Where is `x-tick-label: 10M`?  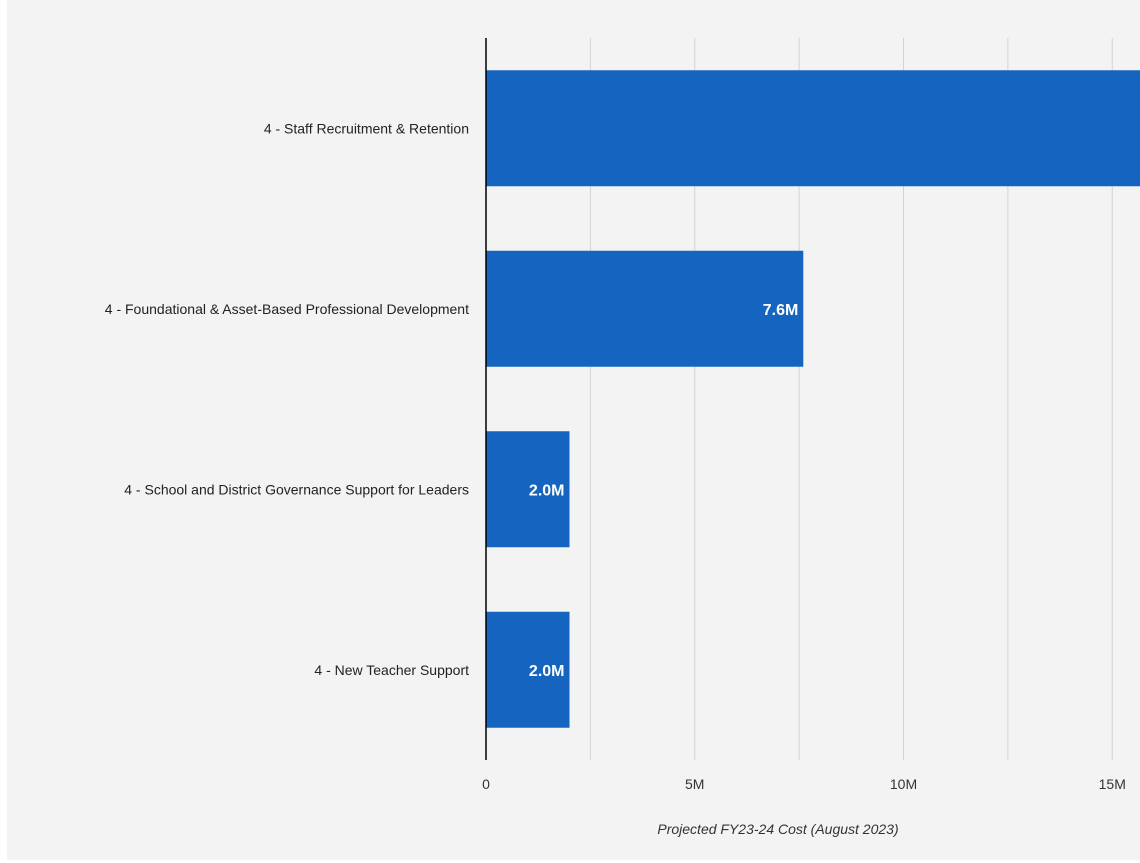 x-tick-label: 10M is located at coordinates (903, 784).